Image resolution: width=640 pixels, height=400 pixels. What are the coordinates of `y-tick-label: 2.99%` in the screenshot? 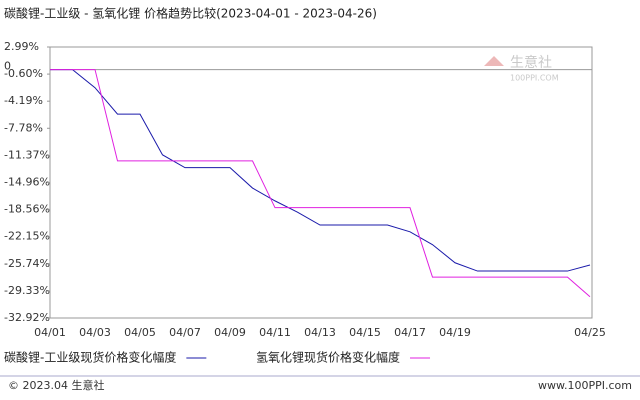 It's located at (21, 46).